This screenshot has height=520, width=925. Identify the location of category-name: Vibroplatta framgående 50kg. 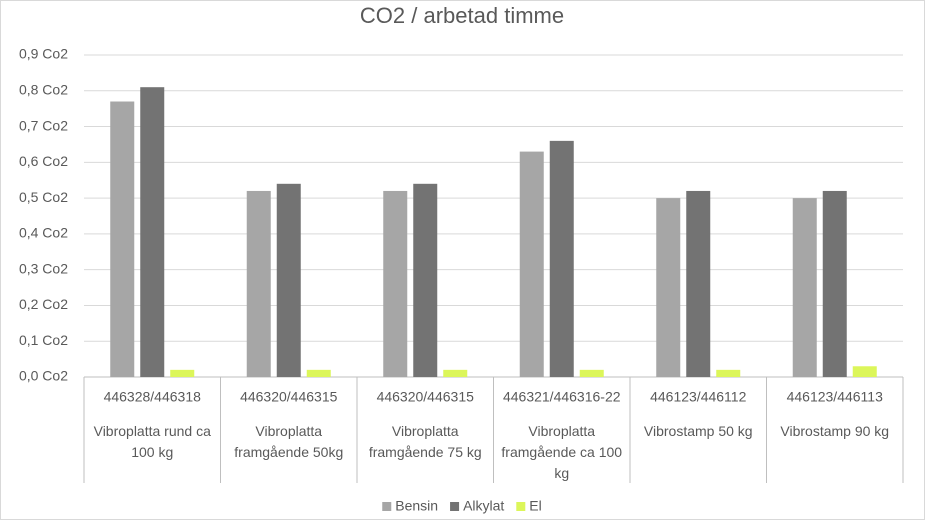
(289, 441).